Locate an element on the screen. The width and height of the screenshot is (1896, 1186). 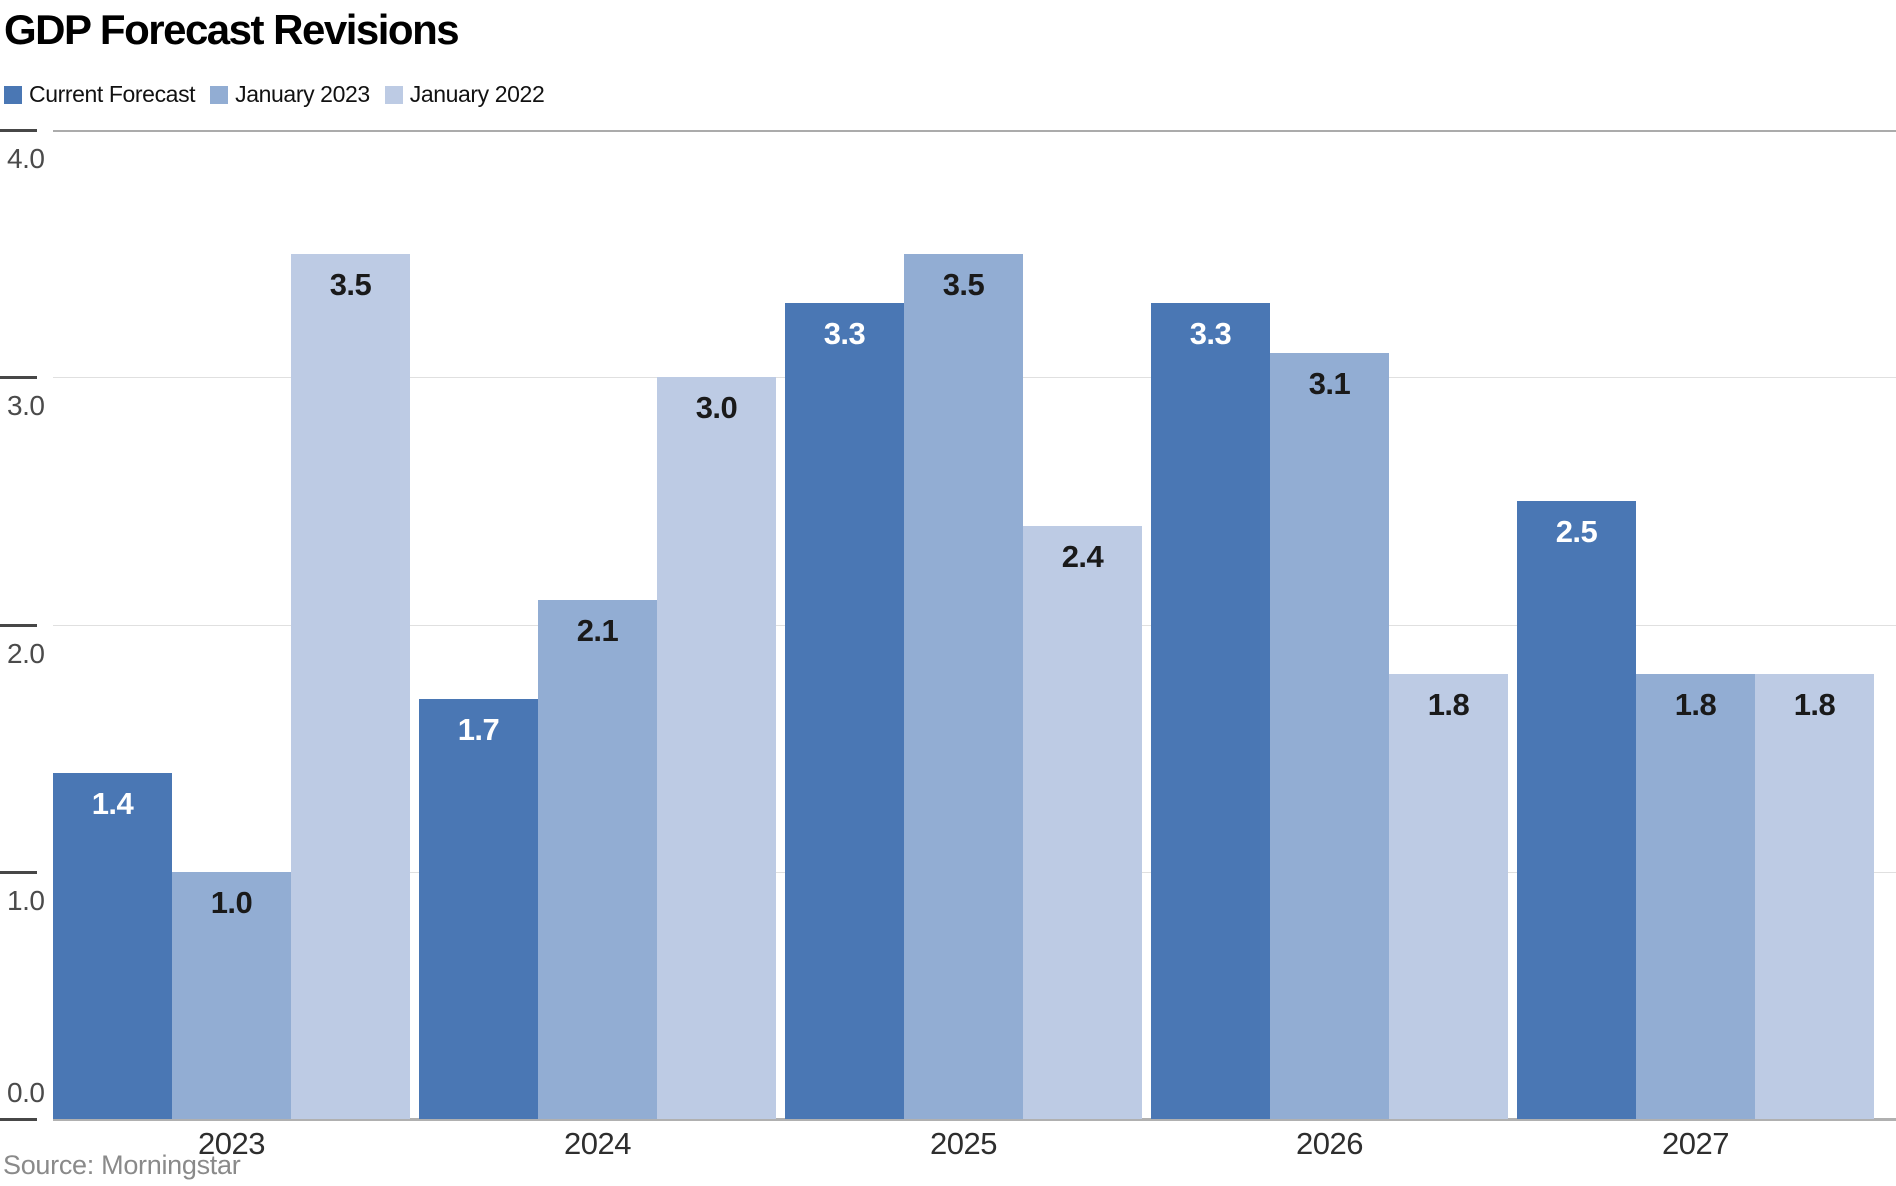
y-tick-label: 2.0 is located at coordinates (26, 653).